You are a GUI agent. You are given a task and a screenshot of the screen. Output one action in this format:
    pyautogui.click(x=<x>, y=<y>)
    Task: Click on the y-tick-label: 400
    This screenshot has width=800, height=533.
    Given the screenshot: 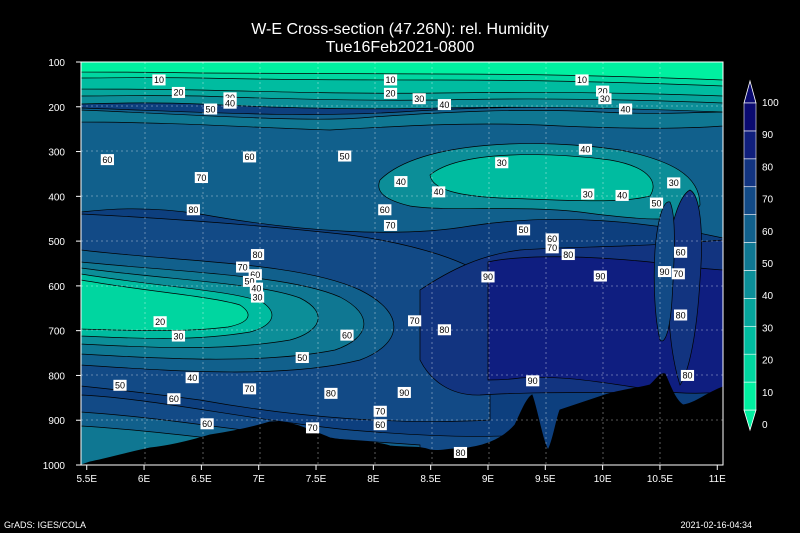 What is the action you would take?
    pyautogui.click(x=56, y=197)
    